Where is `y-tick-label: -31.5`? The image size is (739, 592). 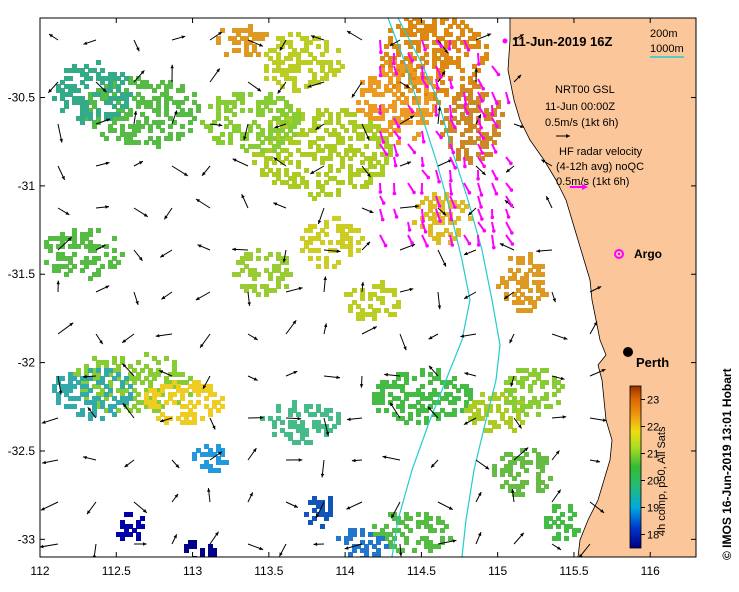 y-tick-label: -31.5 is located at coordinates (22, 274).